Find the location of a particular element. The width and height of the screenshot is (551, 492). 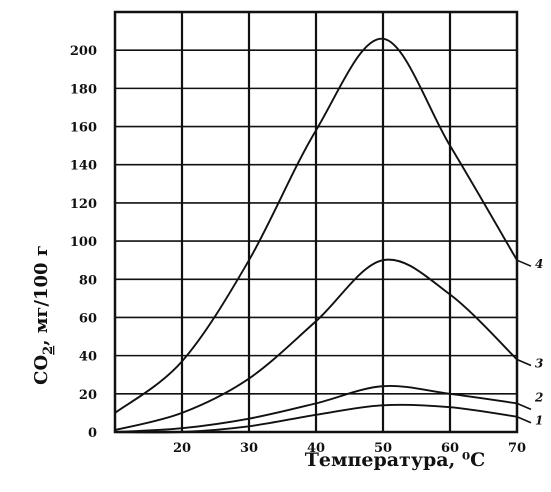

curve-2-extension is located at coordinates (524, 406).